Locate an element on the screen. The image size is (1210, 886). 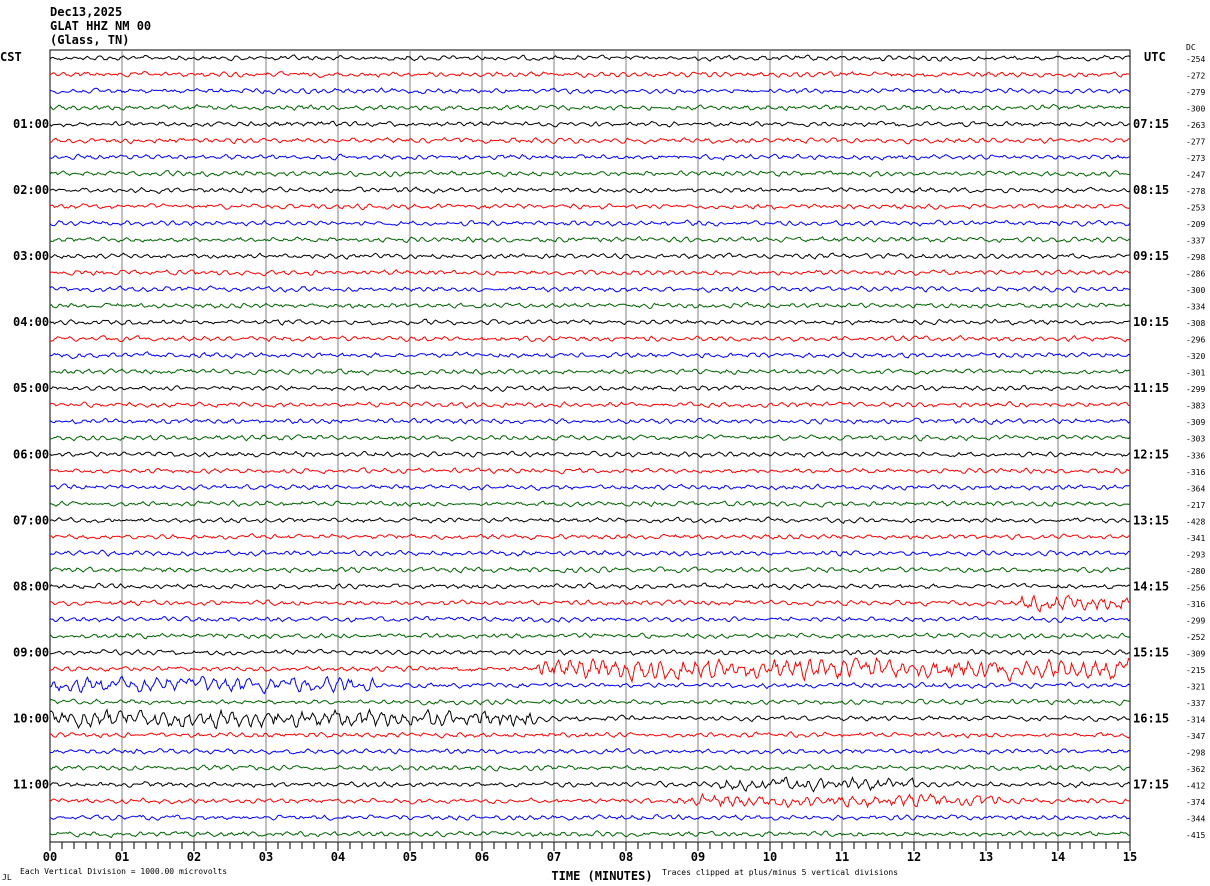
right-axis-title: UTC is located at coordinates (1155, 57).